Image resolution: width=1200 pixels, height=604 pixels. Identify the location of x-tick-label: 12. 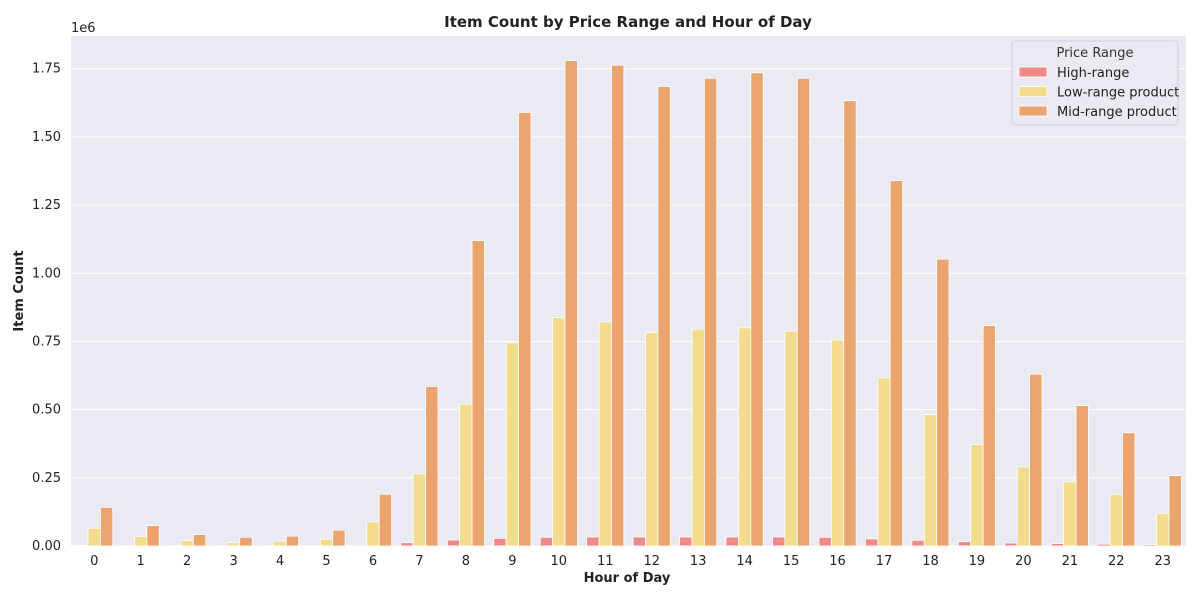
(651, 561).